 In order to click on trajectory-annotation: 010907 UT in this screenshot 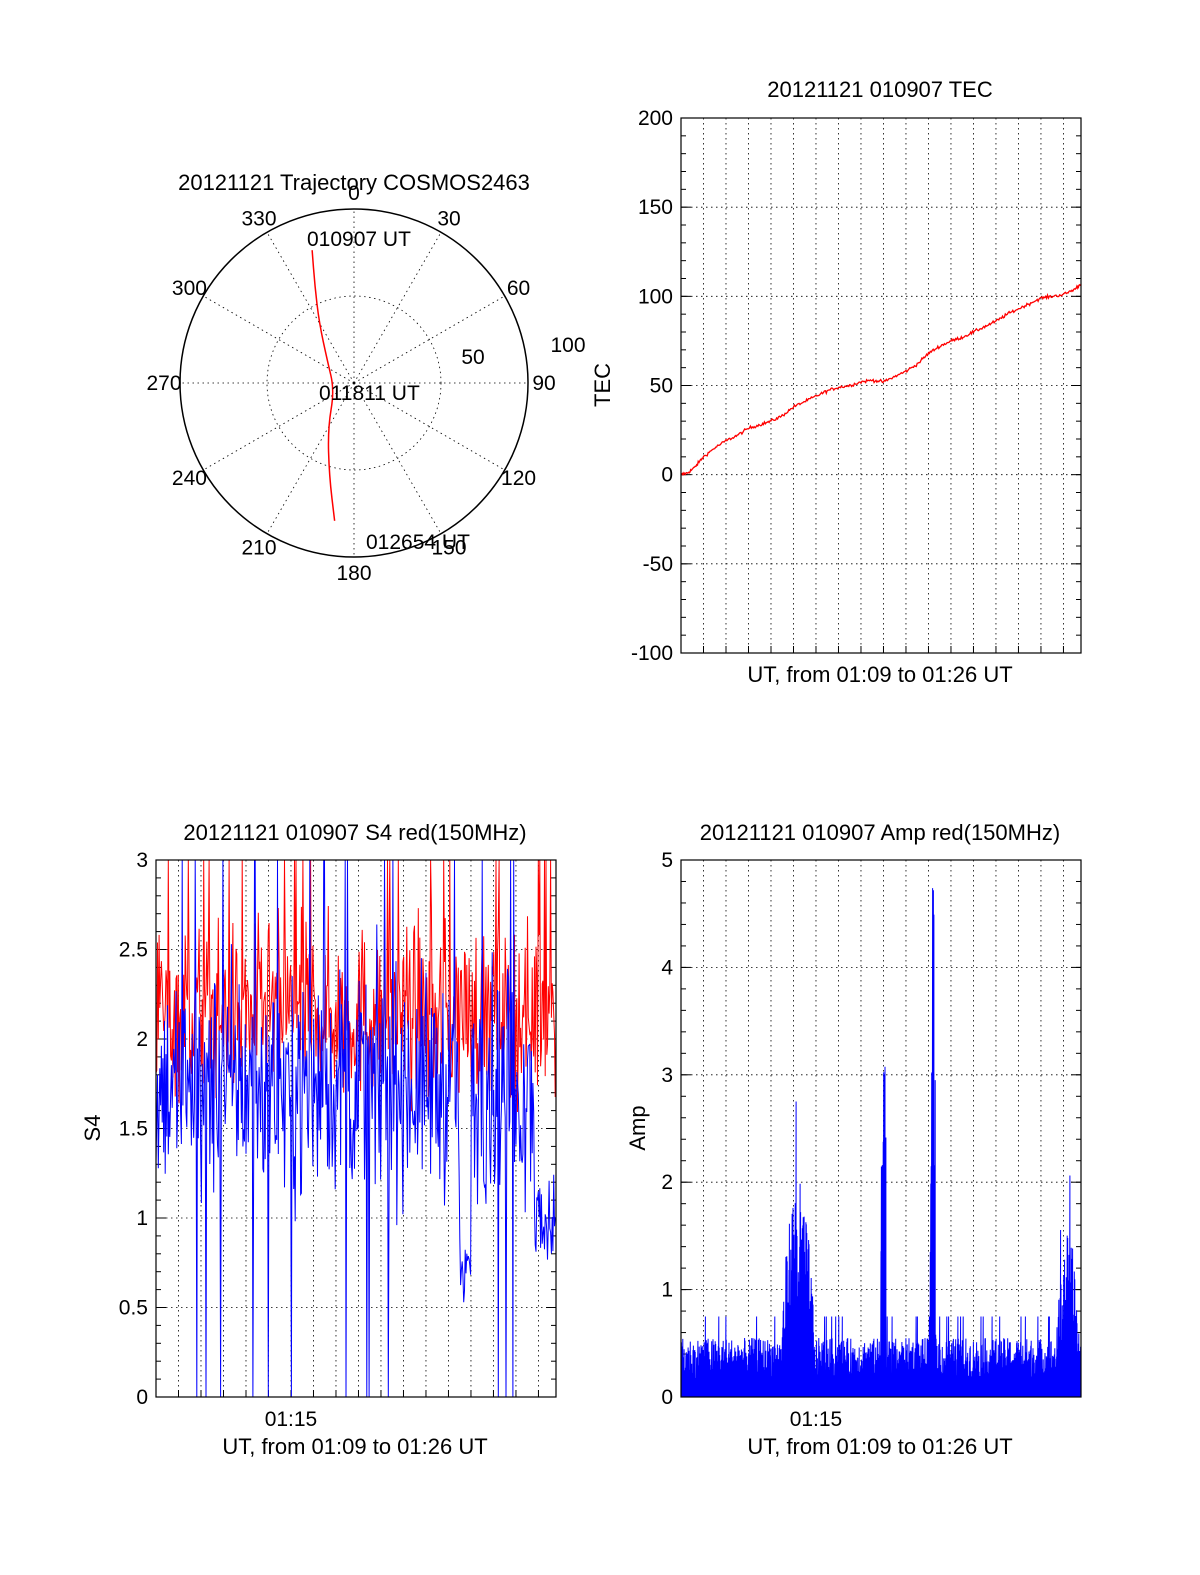, I will do `click(359, 239)`.